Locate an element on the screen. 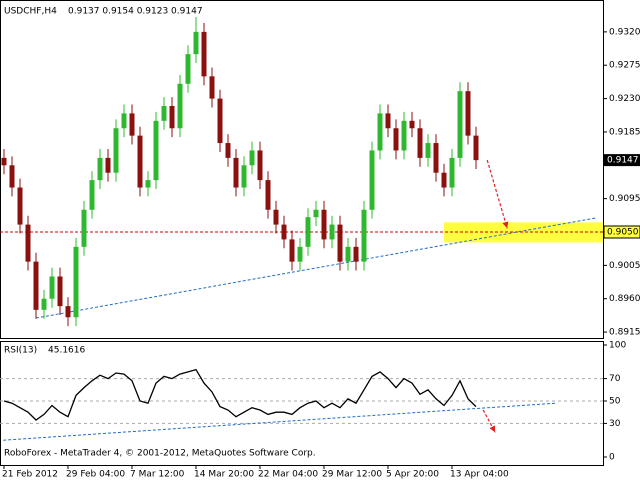  forecast-arrow is located at coordinates (497, 194).